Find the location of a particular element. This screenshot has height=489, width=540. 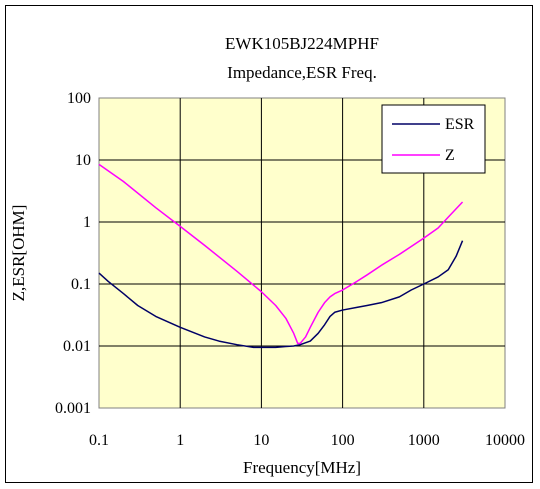

legend: ESR Z is located at coordinates (433, 139).